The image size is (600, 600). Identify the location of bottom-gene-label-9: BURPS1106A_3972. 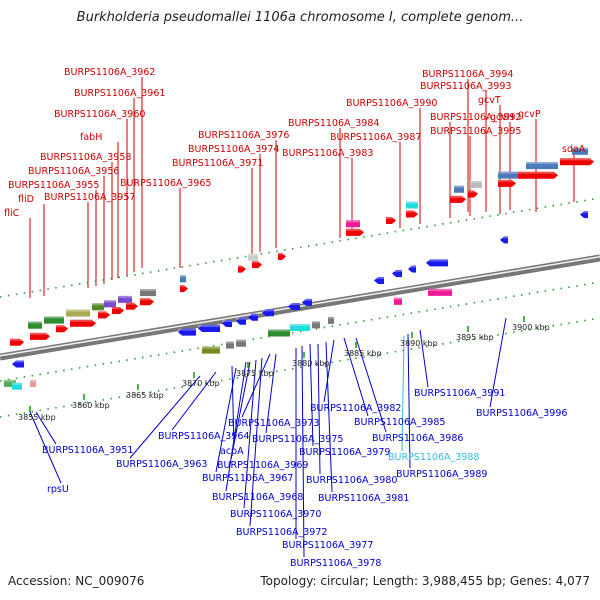
(281, 532).